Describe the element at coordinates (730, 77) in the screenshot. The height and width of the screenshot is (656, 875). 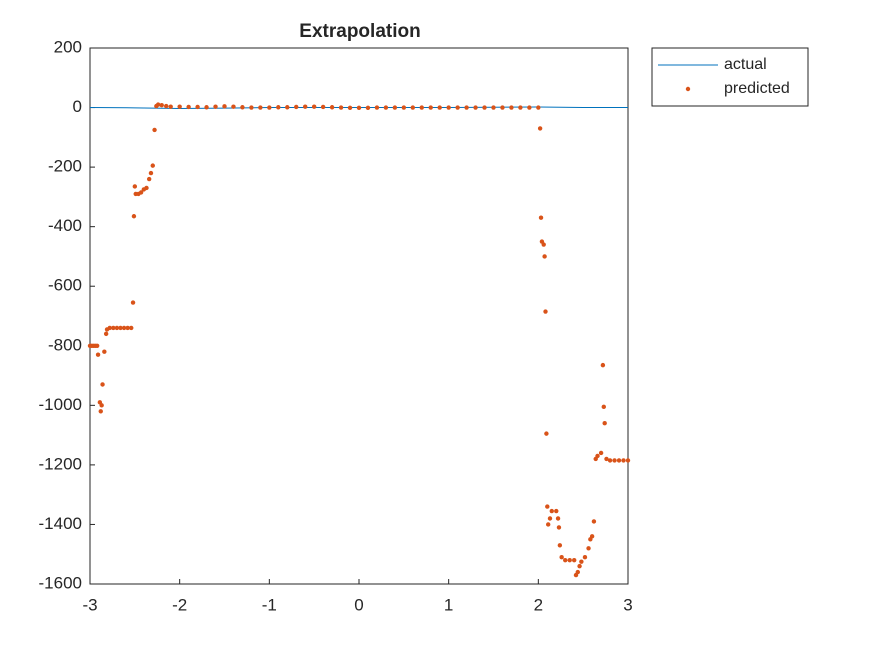
I see `legend-box` at that location.